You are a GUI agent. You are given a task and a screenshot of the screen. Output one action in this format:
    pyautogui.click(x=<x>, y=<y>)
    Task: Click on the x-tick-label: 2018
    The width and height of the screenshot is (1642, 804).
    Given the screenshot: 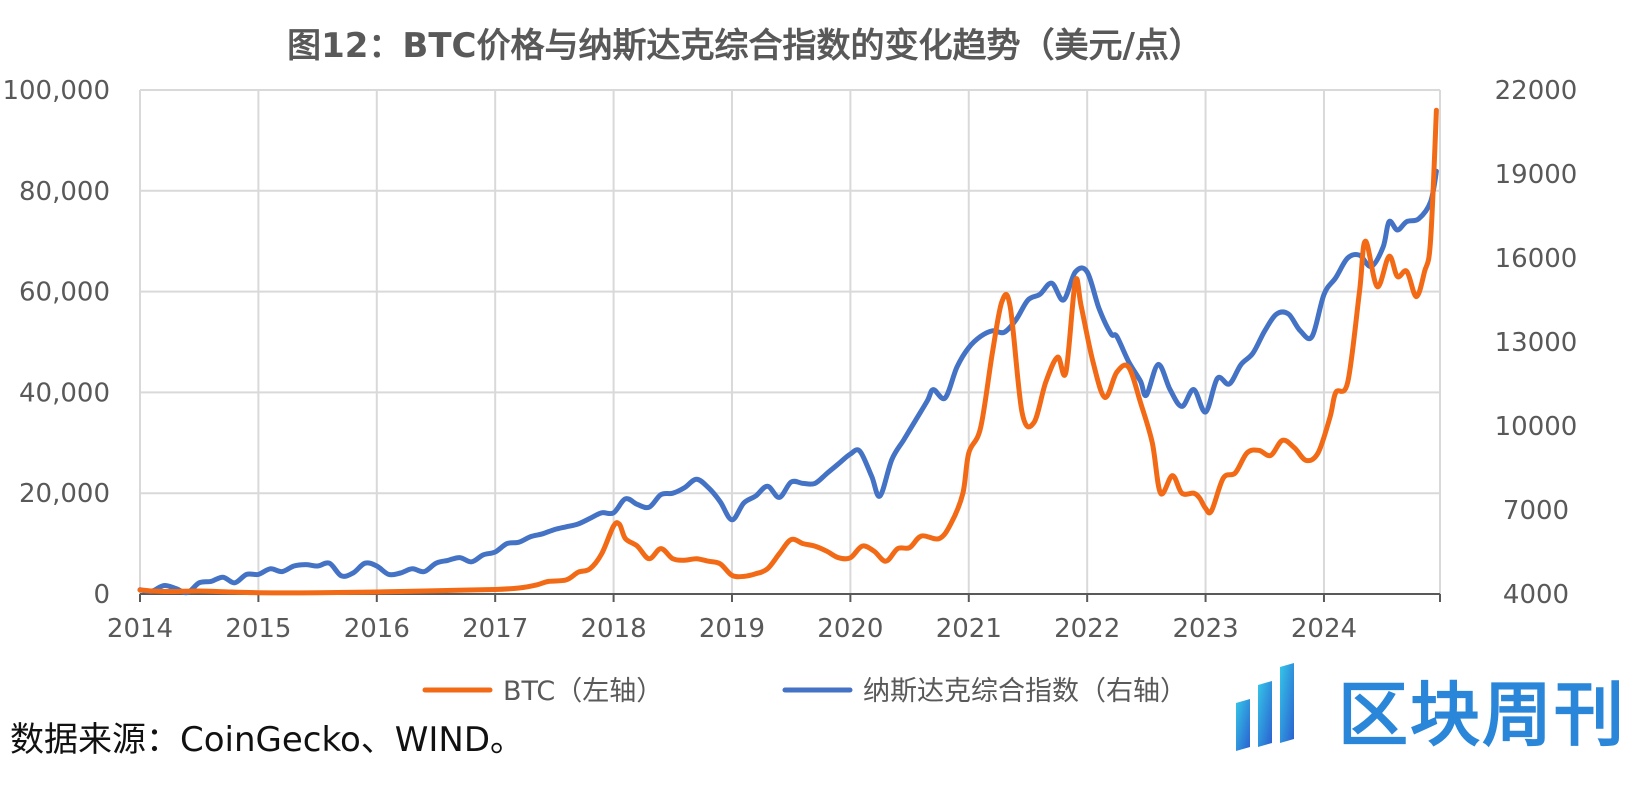 What is the action you would take?
    pyautogui.click(x=614, y=629)
    